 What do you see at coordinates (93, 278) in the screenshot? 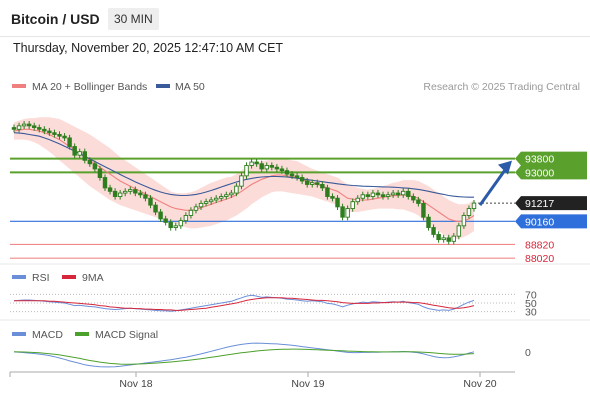
I see `rsi-ma-legend-label: 9MA` at bounding box center [93, 278].